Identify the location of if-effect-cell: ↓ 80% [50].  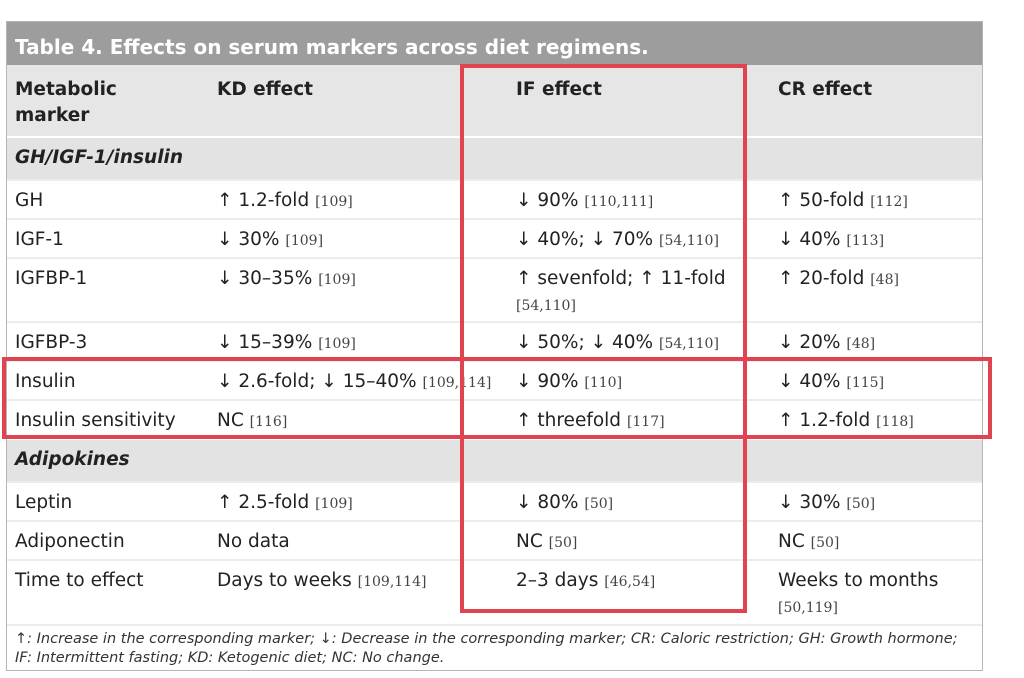
(639, 501).